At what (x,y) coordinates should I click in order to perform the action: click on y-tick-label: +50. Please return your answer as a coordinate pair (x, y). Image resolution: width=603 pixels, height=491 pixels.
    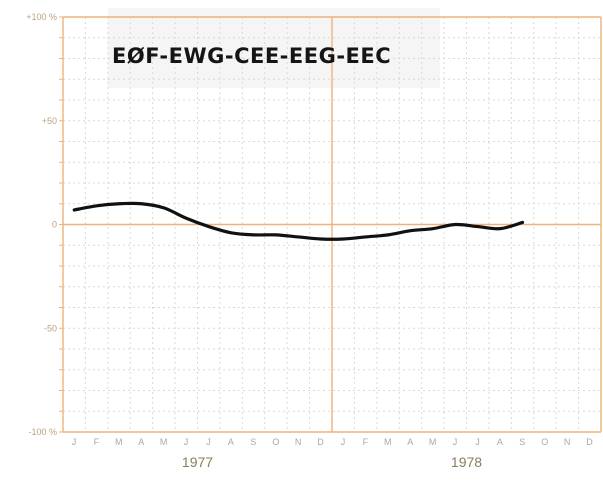
    Looking at the image, I should click on (49, 121).